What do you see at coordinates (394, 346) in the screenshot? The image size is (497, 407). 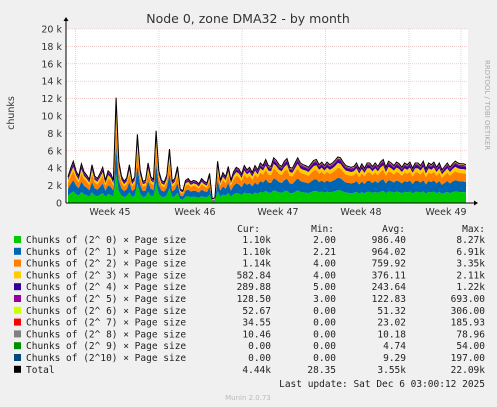 I see `legend-avg: 4.74` at bounding box center [394, 346].